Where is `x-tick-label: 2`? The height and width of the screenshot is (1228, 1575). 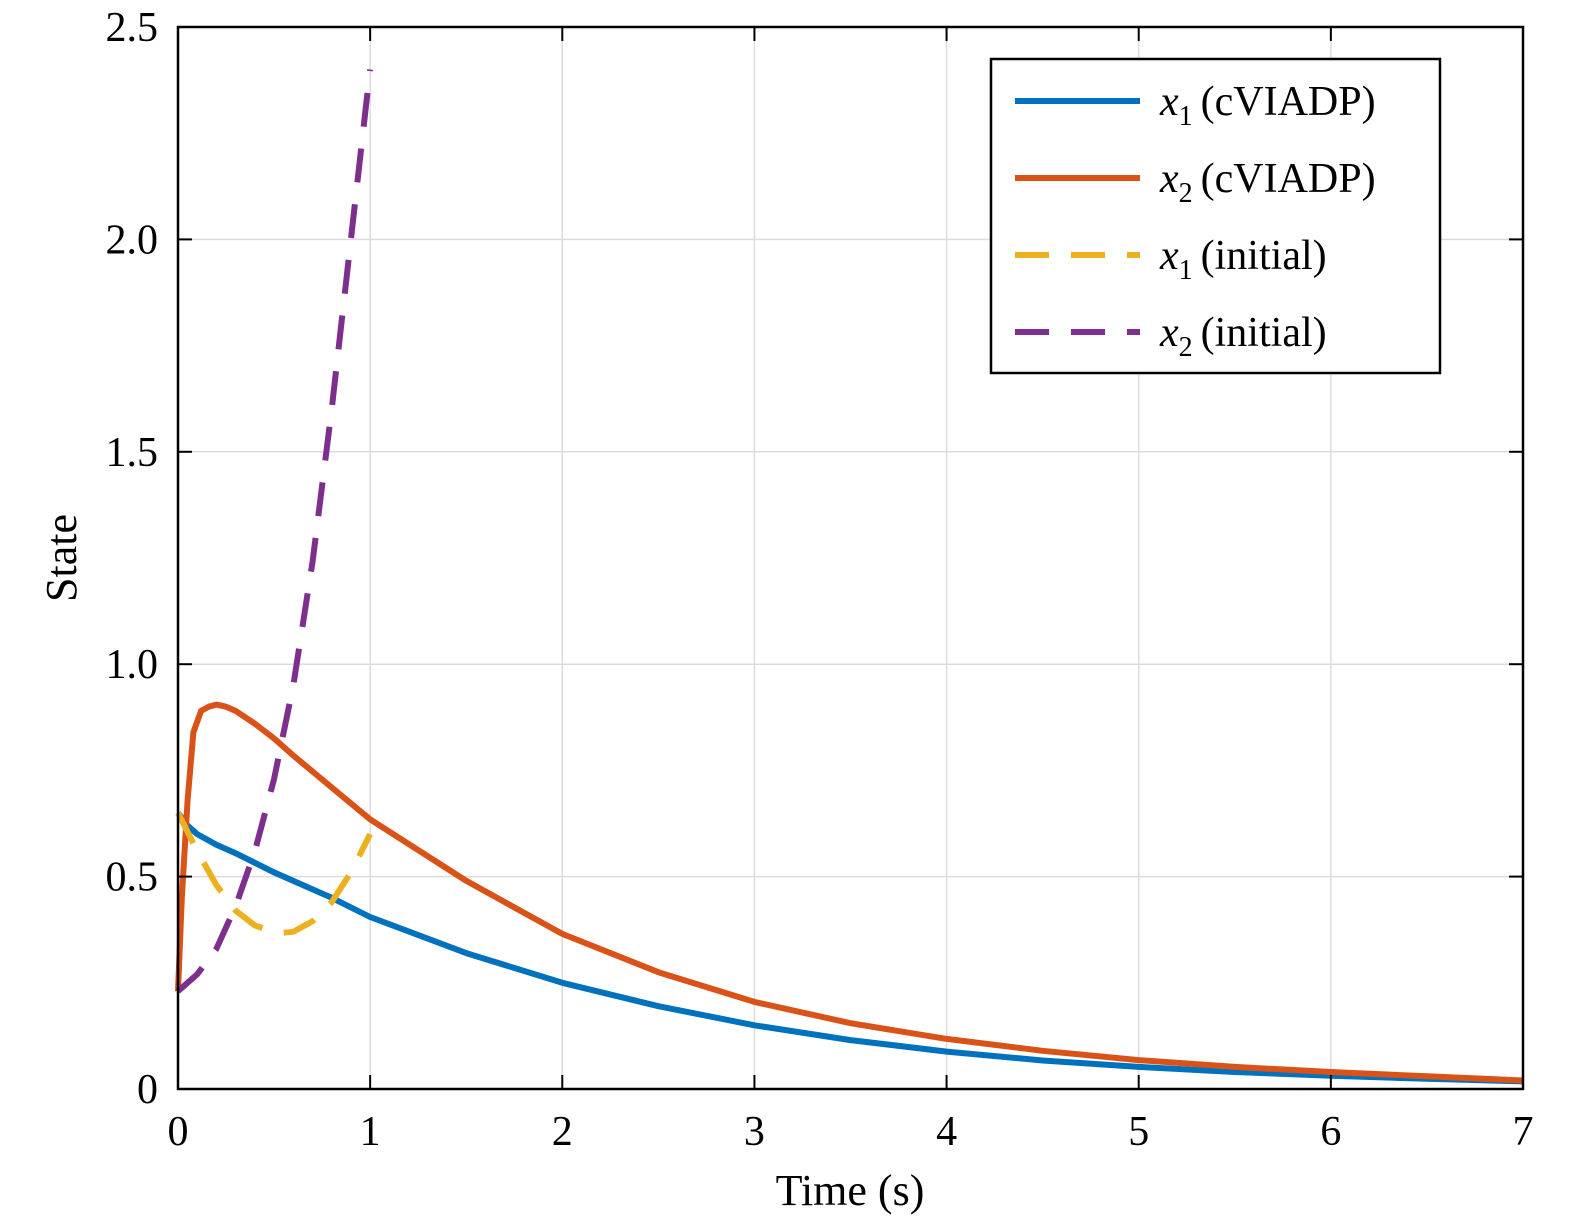
x-tick-label: 2 is located at coordinates (562, 1132).